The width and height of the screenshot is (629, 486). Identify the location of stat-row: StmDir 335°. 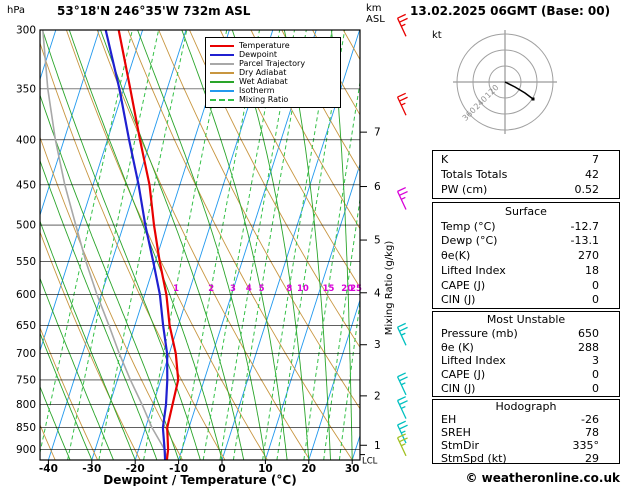
(526, 445).